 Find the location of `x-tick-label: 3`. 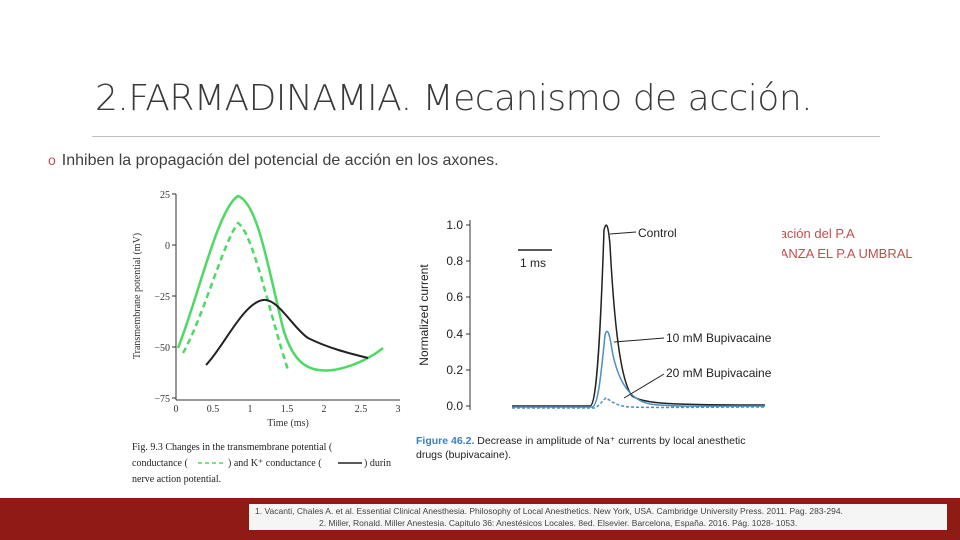

x-tick-label: 3 is located at coordinates (398, 409).